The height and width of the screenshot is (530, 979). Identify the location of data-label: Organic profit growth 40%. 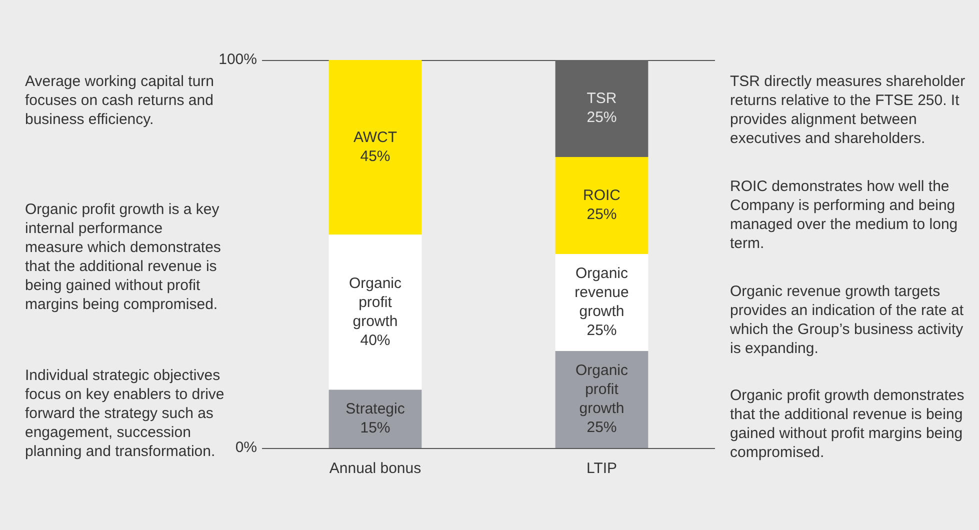
(375, 311).